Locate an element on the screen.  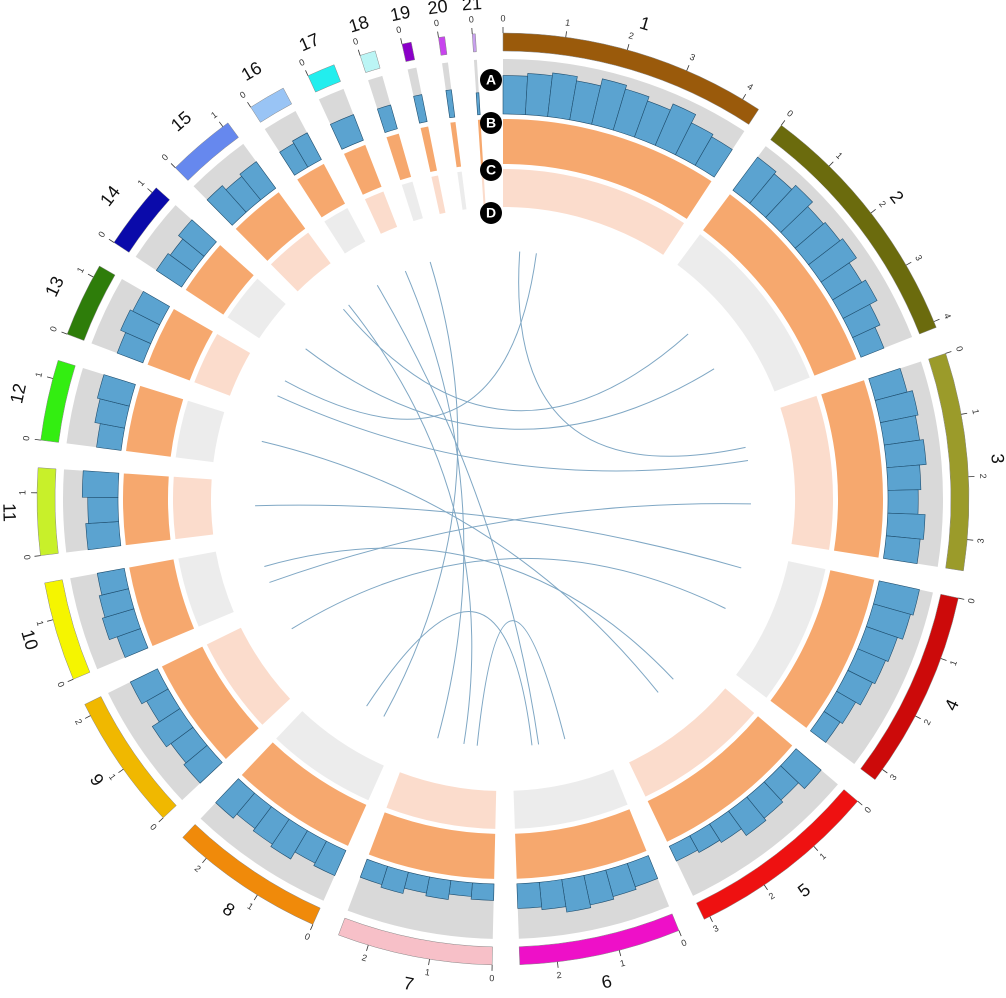
chromosome-label: 13 is located at coordinates (54, 286).